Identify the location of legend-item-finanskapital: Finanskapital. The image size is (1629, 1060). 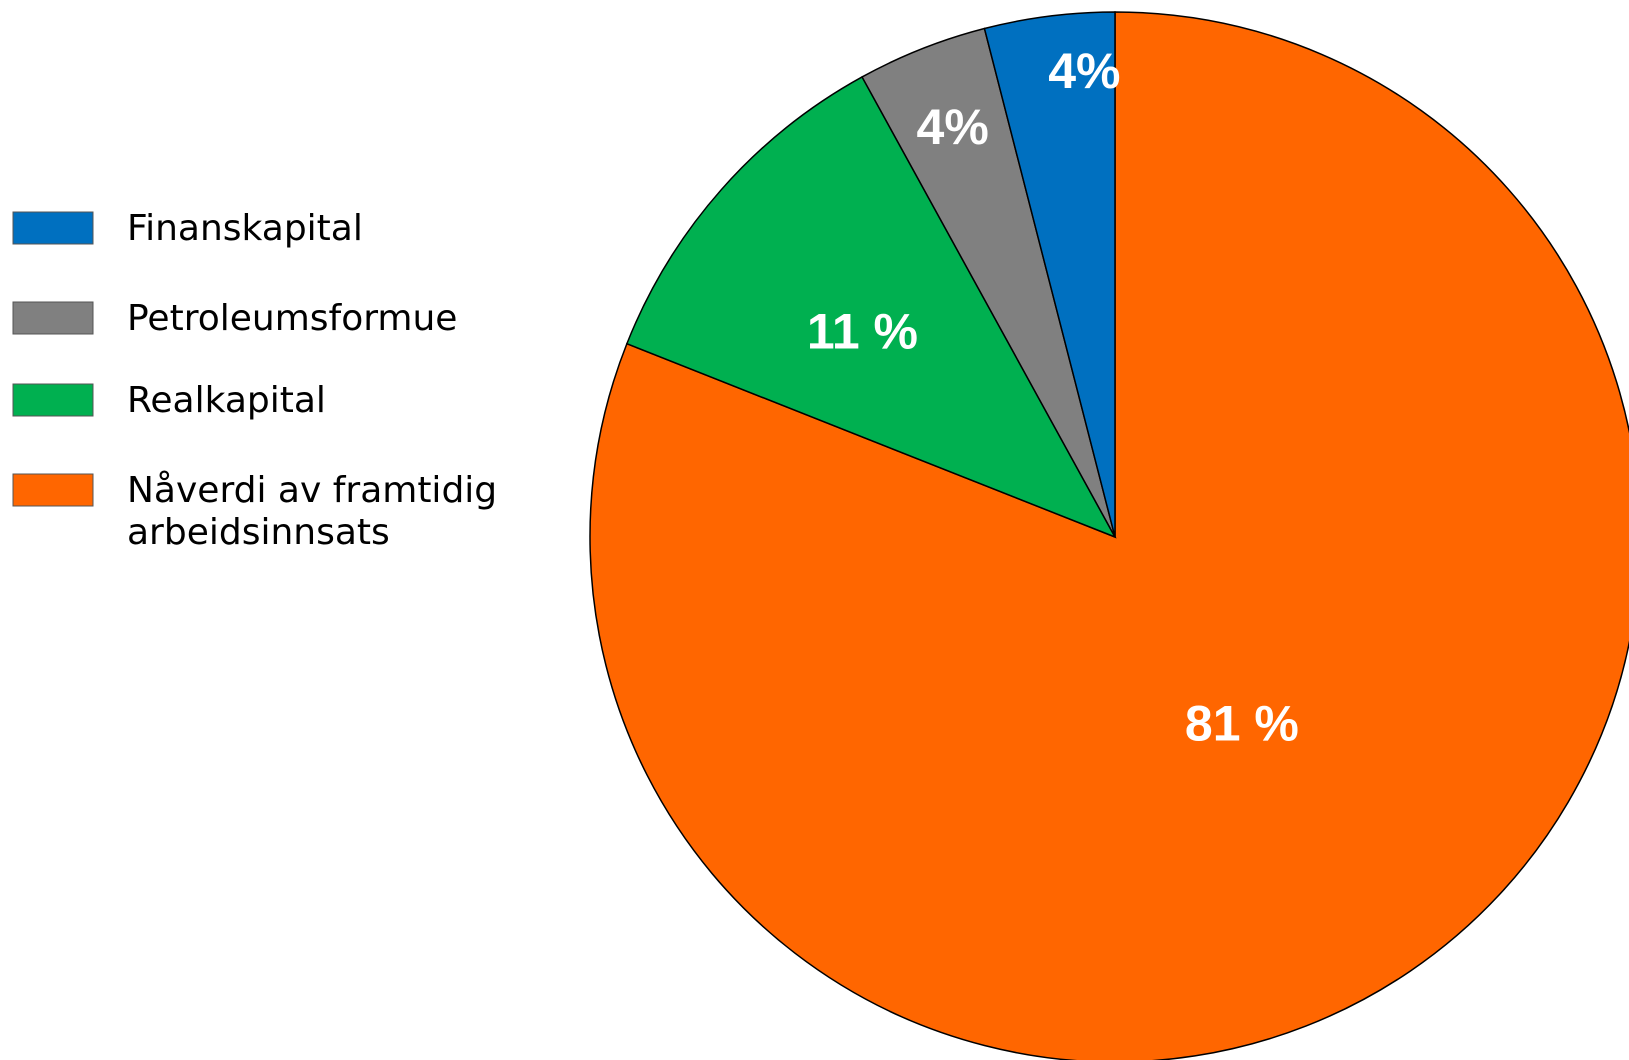
(187, 228).